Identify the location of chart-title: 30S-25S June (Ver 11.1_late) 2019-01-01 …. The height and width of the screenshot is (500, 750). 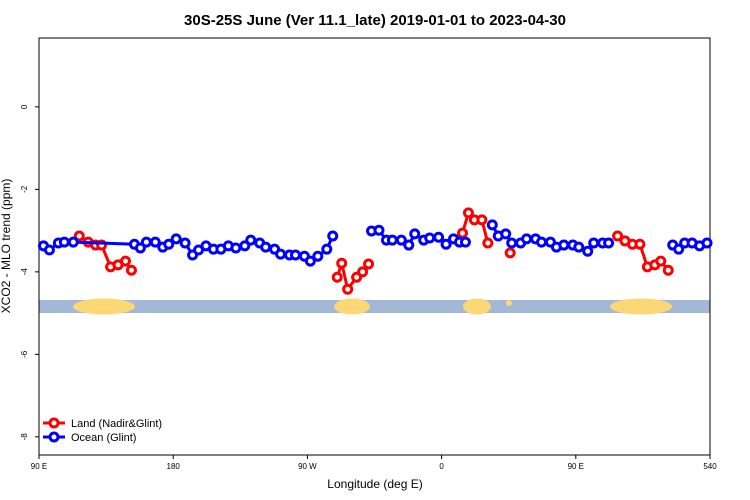
(375, 20).